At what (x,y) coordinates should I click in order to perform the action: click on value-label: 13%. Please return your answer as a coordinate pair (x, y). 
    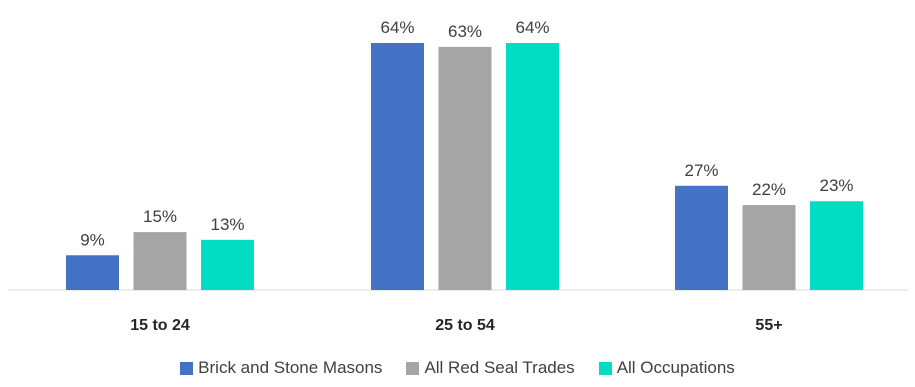
    Looking at the image, I should click on (227, 224).